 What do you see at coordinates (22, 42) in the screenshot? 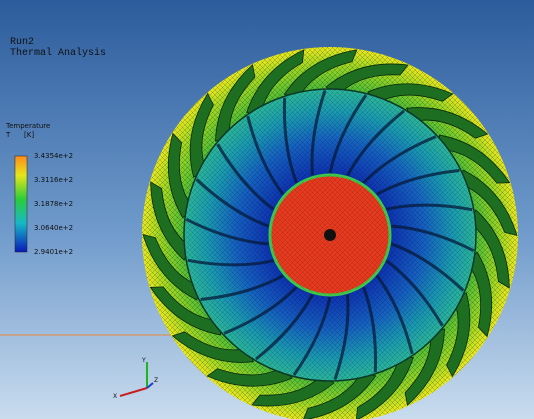
I see `run-name: Run2` at bounding box center [22, 42].